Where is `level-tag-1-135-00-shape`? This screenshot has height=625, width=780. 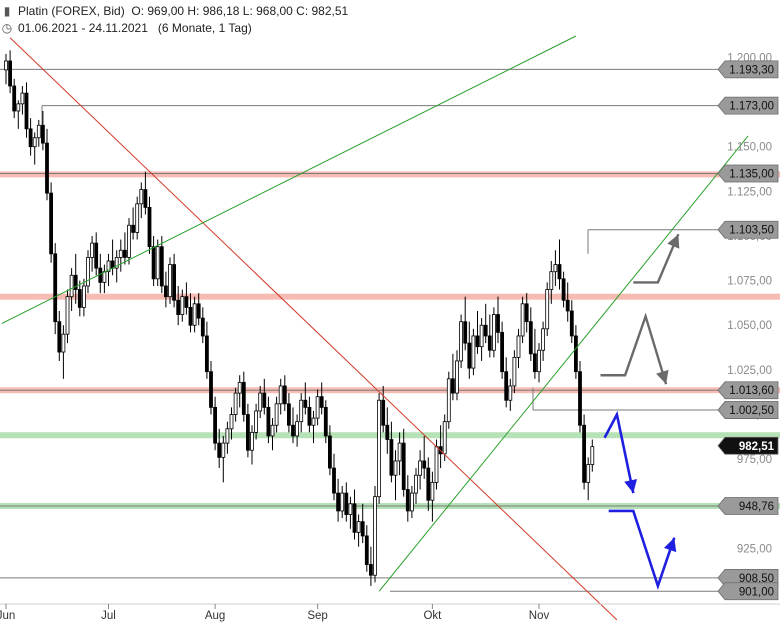
level-tag-1-135-00-shape is located at coordinates (748, 173).